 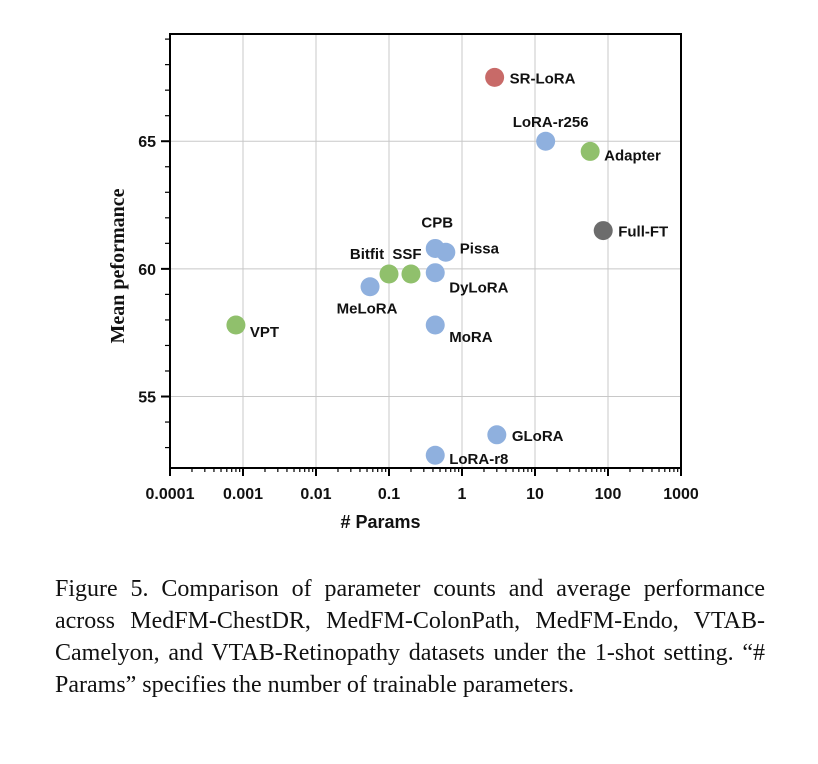 What do you see at coordinates (389, 494) in the screenshot?
I see `x-tick-label: 0.1` at bounding box center [389, 494].